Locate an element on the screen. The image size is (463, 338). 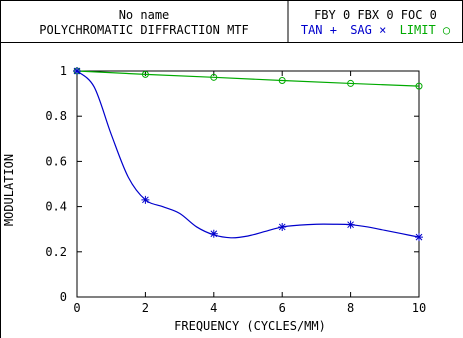
header-title-cell: No name POLYCHROMATIC DIFFRACTION MTF is located at coordinates (144, 21).